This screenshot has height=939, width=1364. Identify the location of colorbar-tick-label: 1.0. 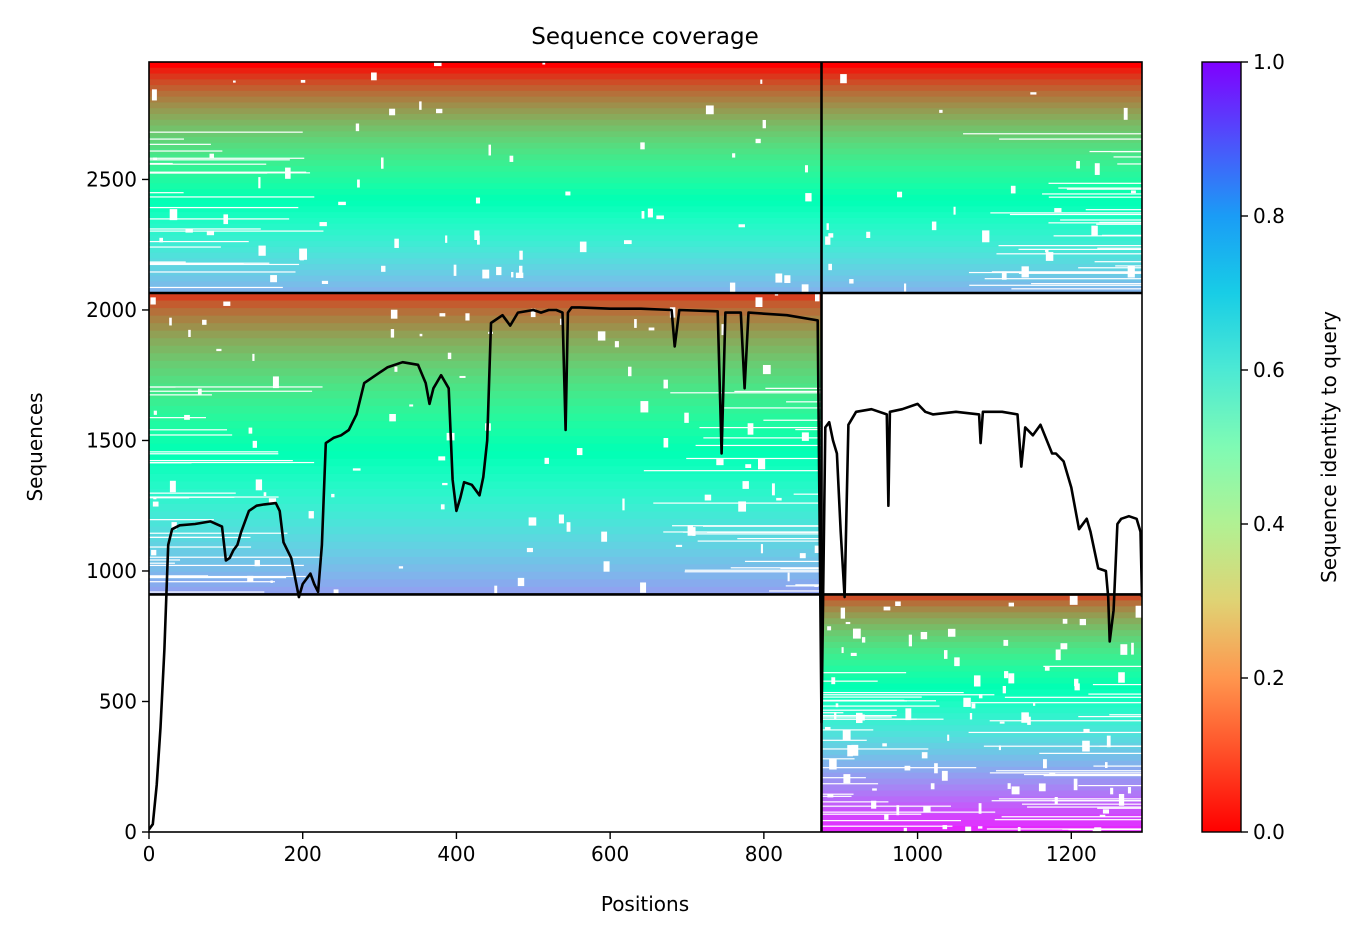
(1269, 62).